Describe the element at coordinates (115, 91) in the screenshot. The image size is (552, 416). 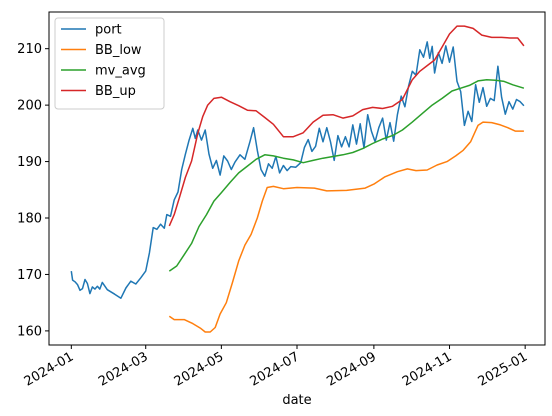
I see `legend-label: BB_up` at that location.